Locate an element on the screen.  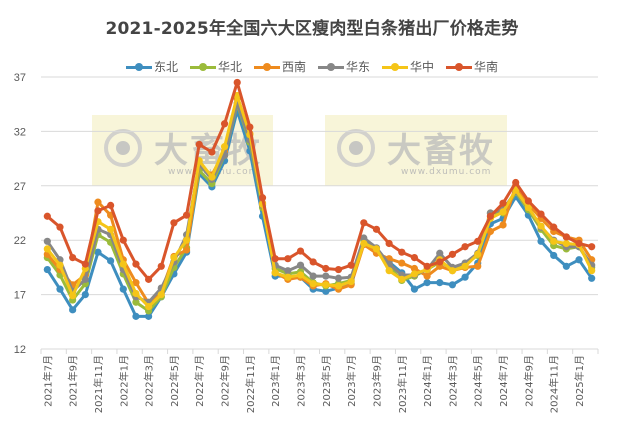
legend-item-huadong: 华东 is located at coordinates (344, 66).